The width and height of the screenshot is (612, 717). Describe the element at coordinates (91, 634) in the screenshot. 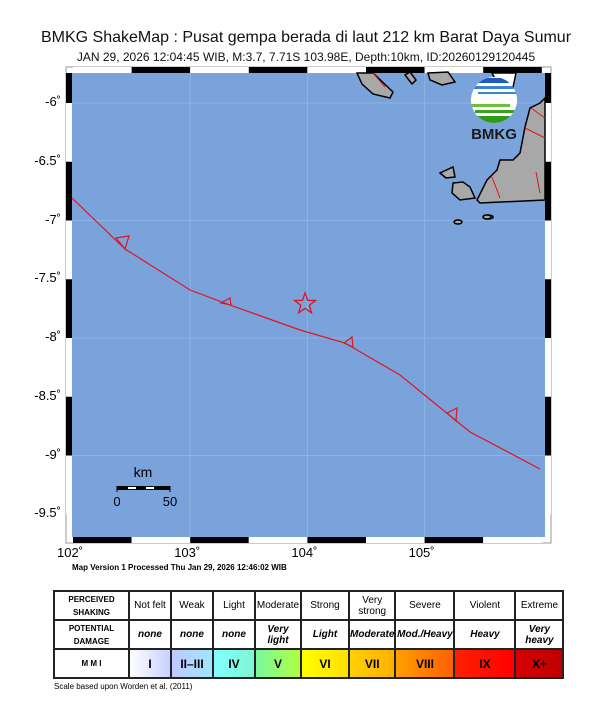

I see `header-potential-damage: POTENTIAL DAMAGE` at that location.